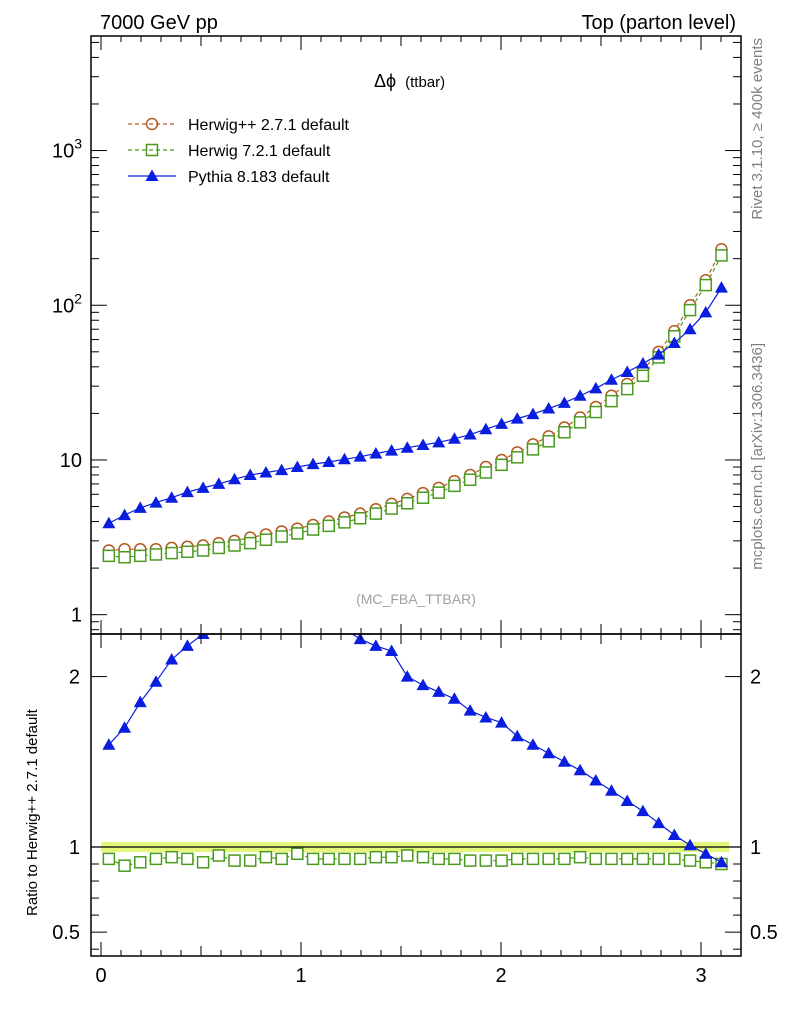 The image size is (786, 1024). What do you see at coordinates (658, 23) in the screenshot?
I see `header-right-title: Top (parton level)` at bounding box center [658, 23].